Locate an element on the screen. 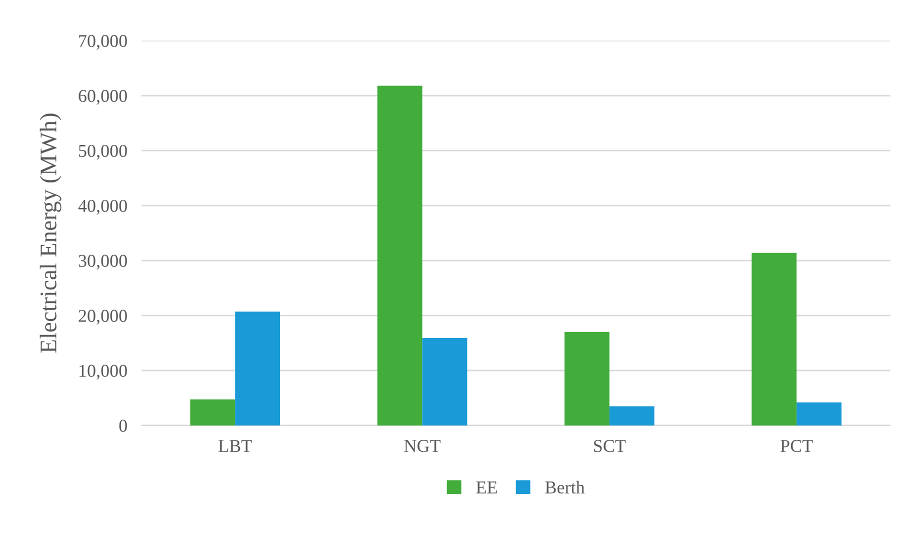 The image size is (913, 542). y-tick-label: 10,000 is located at coordinates (103, 372).